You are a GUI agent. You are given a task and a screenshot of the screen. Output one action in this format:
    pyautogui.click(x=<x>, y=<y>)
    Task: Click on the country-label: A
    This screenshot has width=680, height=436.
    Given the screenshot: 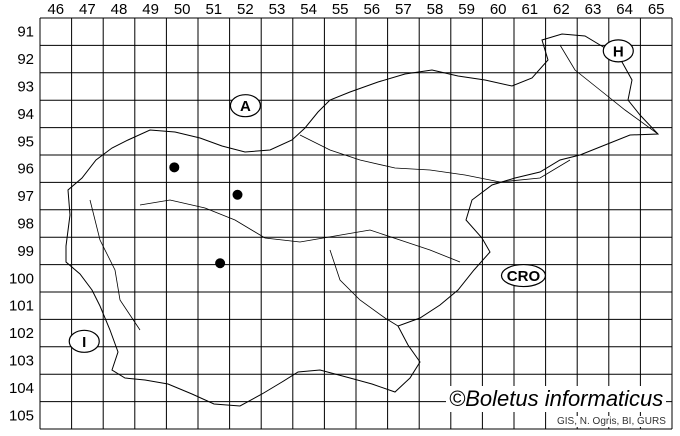 What is the action you would take?
    pyautogui.click(x=245, y=106)
    